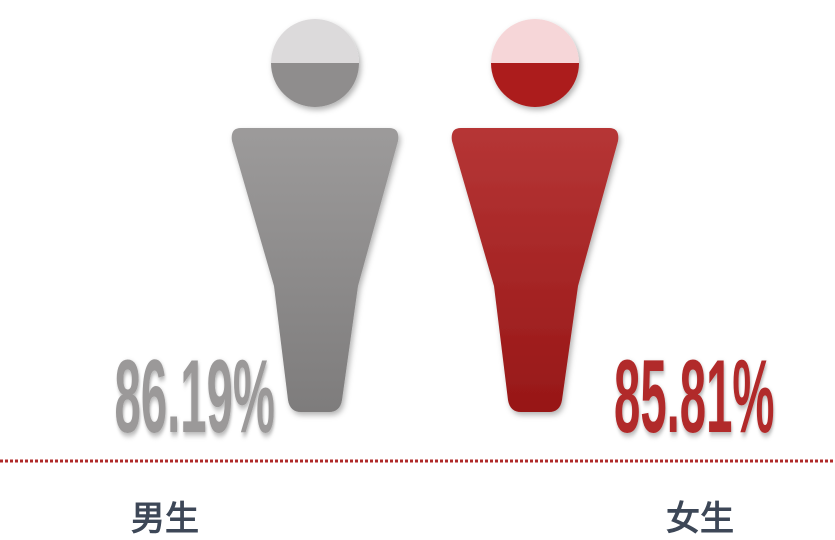  I want to click on value-label: 86.19%, so click(195, 397).